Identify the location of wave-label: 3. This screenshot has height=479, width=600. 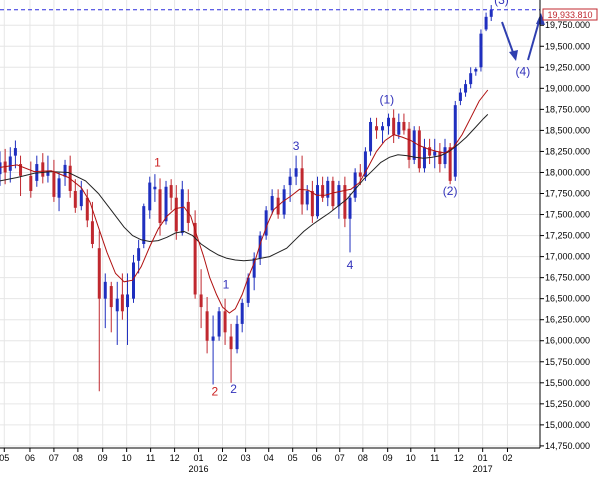
(296, 146).